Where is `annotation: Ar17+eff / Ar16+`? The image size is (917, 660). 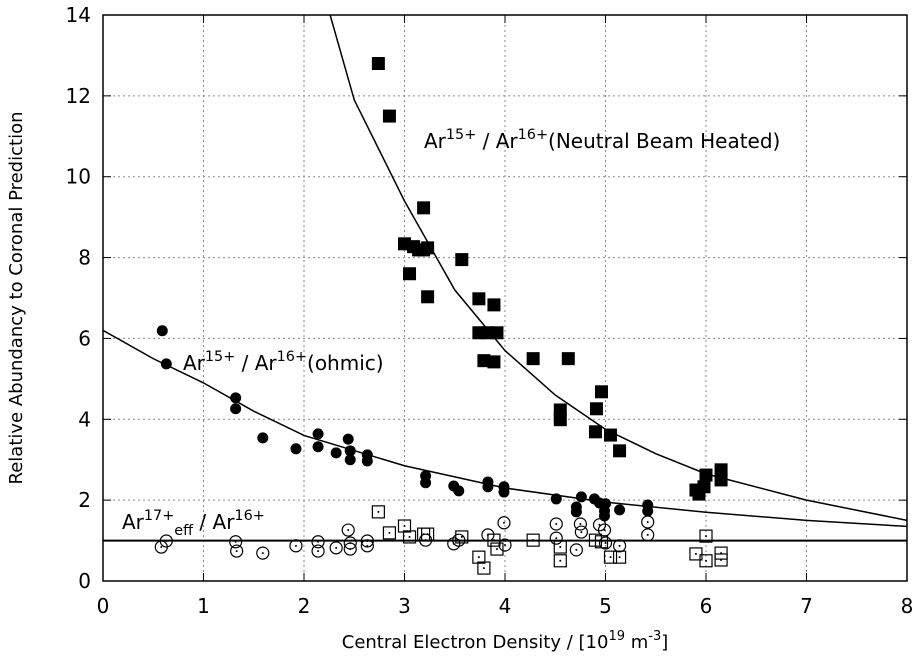
annotation: Ar17+eff / Ar16+ is located at coordinates (193, 523).